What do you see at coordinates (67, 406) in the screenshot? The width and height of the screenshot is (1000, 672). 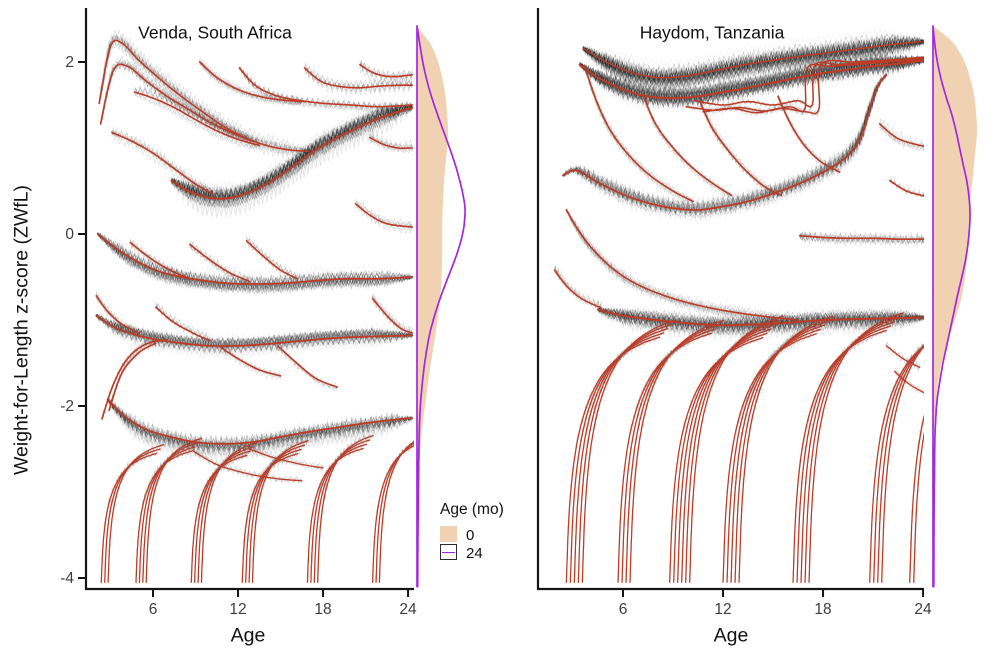 I see `y-tick-label: -2` at bounding box center [67, 406].